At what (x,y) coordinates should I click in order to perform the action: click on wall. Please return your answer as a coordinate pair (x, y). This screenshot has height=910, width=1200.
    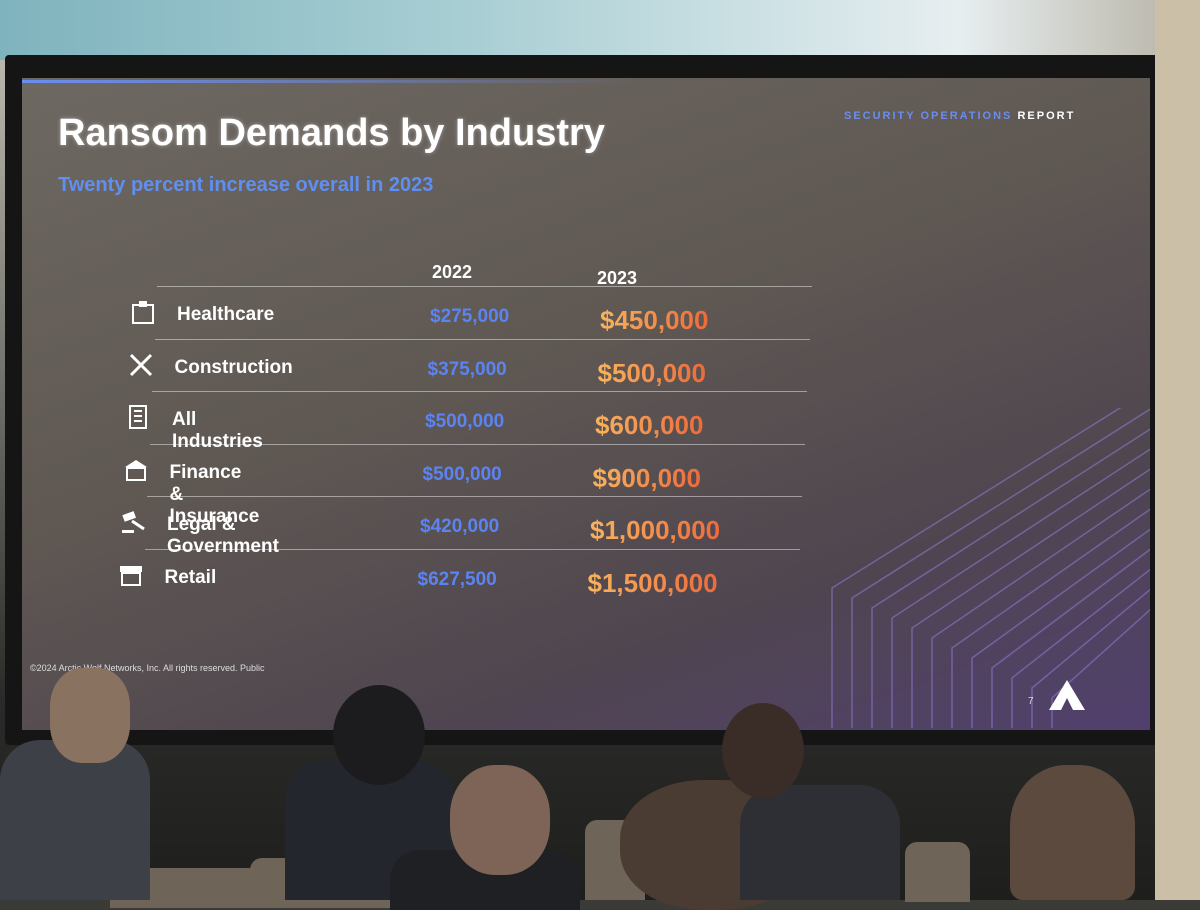
    Looking at the image, I should click on (1177, 450).